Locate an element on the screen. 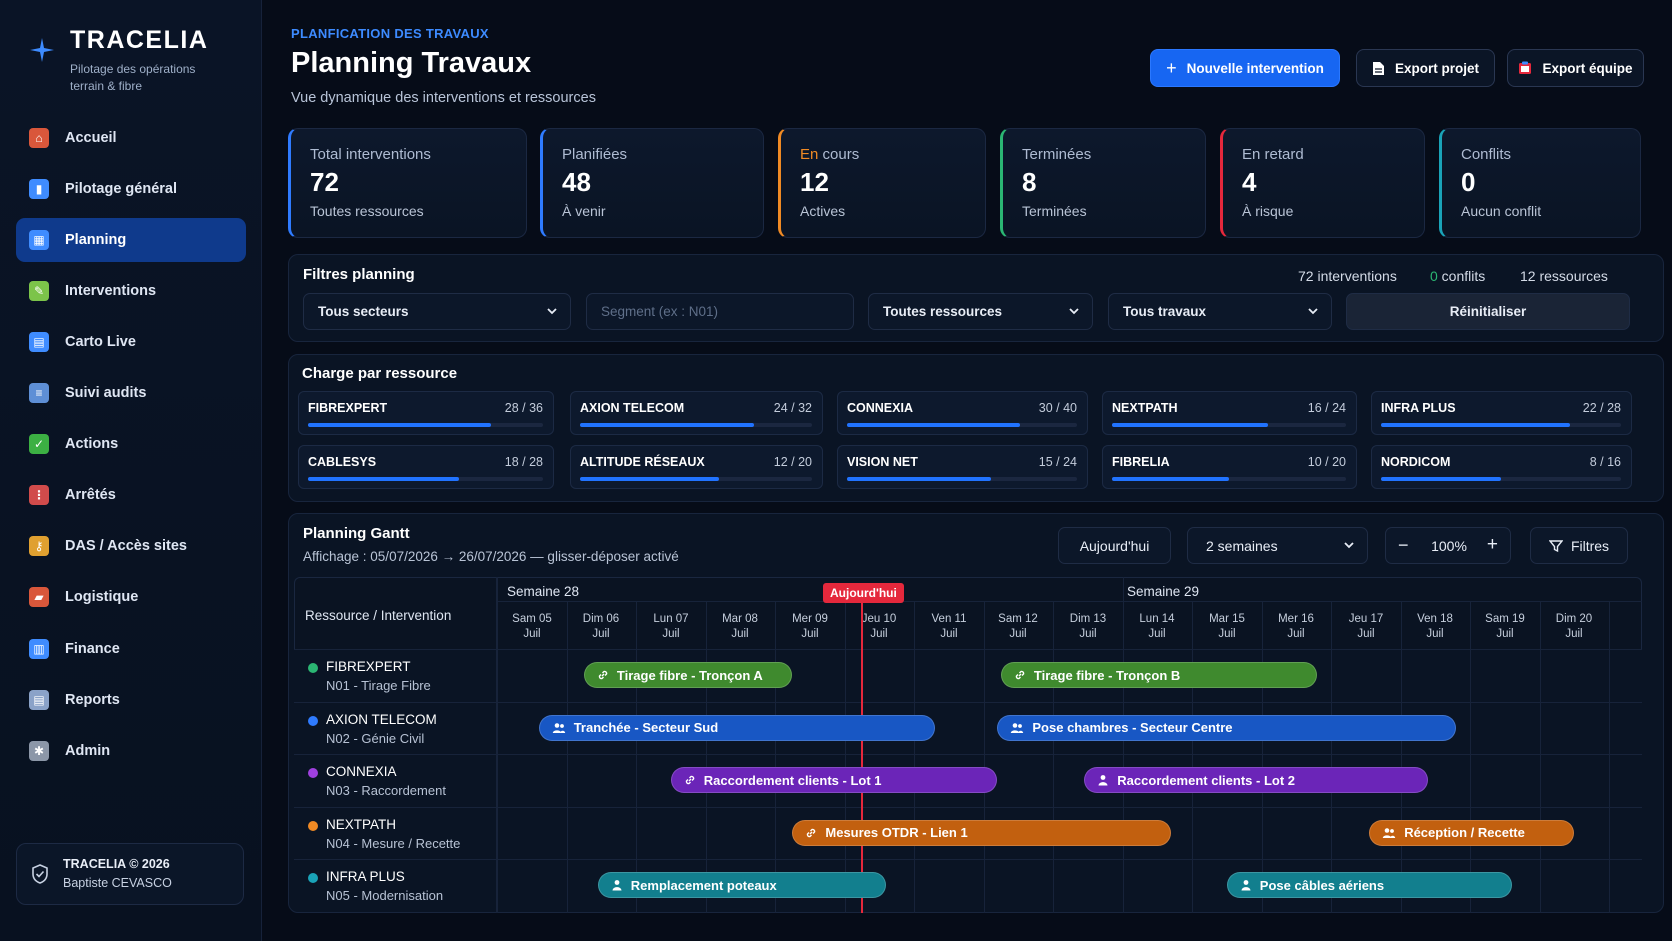 The image size is (1672, 941). resource-segment: N01 - Tirage Fibre is located at coordinates (378, 685).